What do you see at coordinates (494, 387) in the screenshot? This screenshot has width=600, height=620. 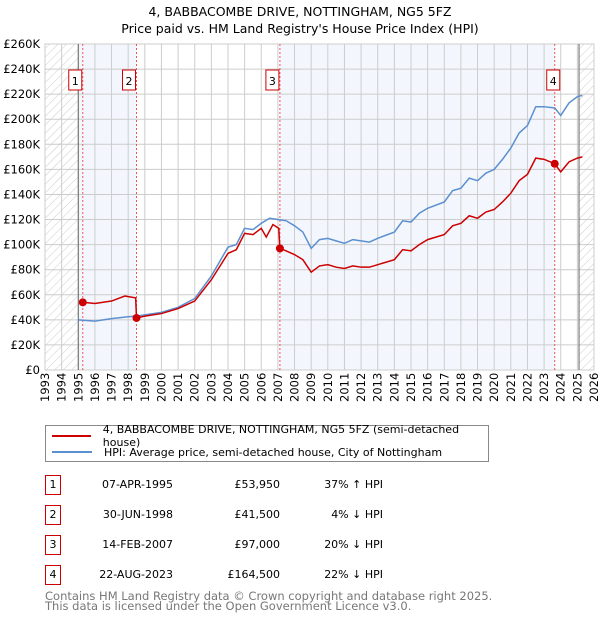 I see `x-tick-label: 2020` at bounding box center [494, 387].